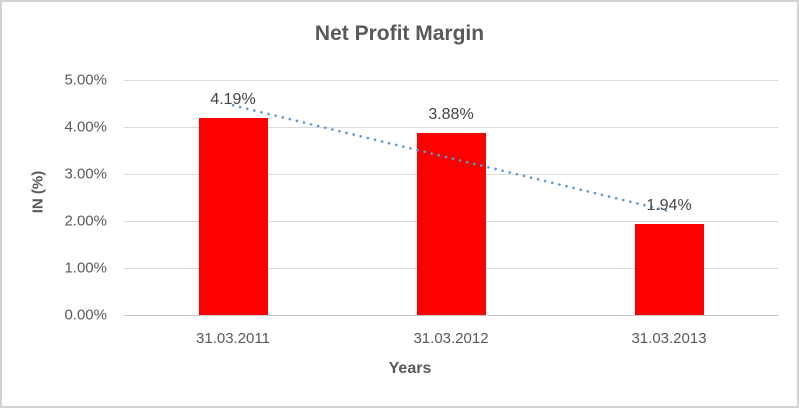  I want to click on y-tick-label: 5.00%, so click(85, 80).